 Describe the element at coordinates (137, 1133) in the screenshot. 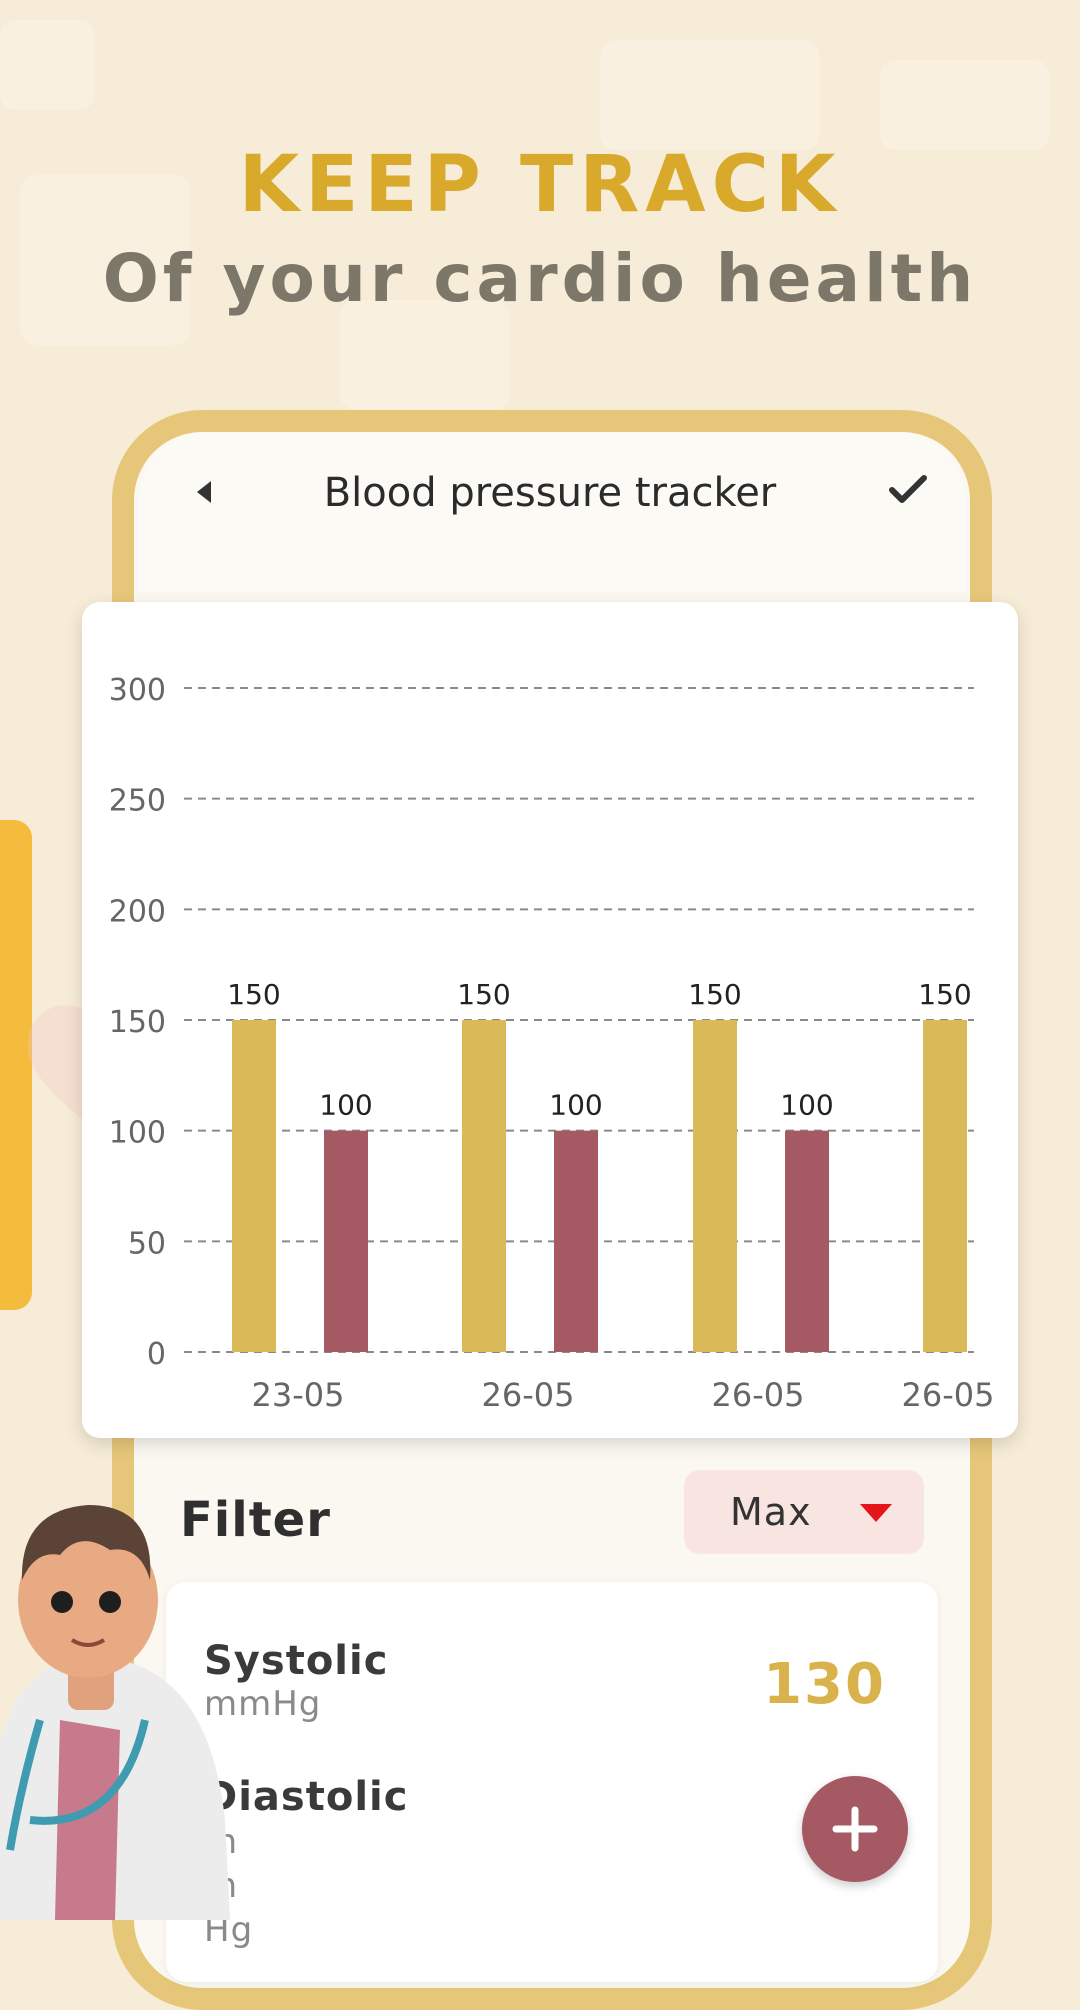

I see `y-tick-label: 100` at that location.